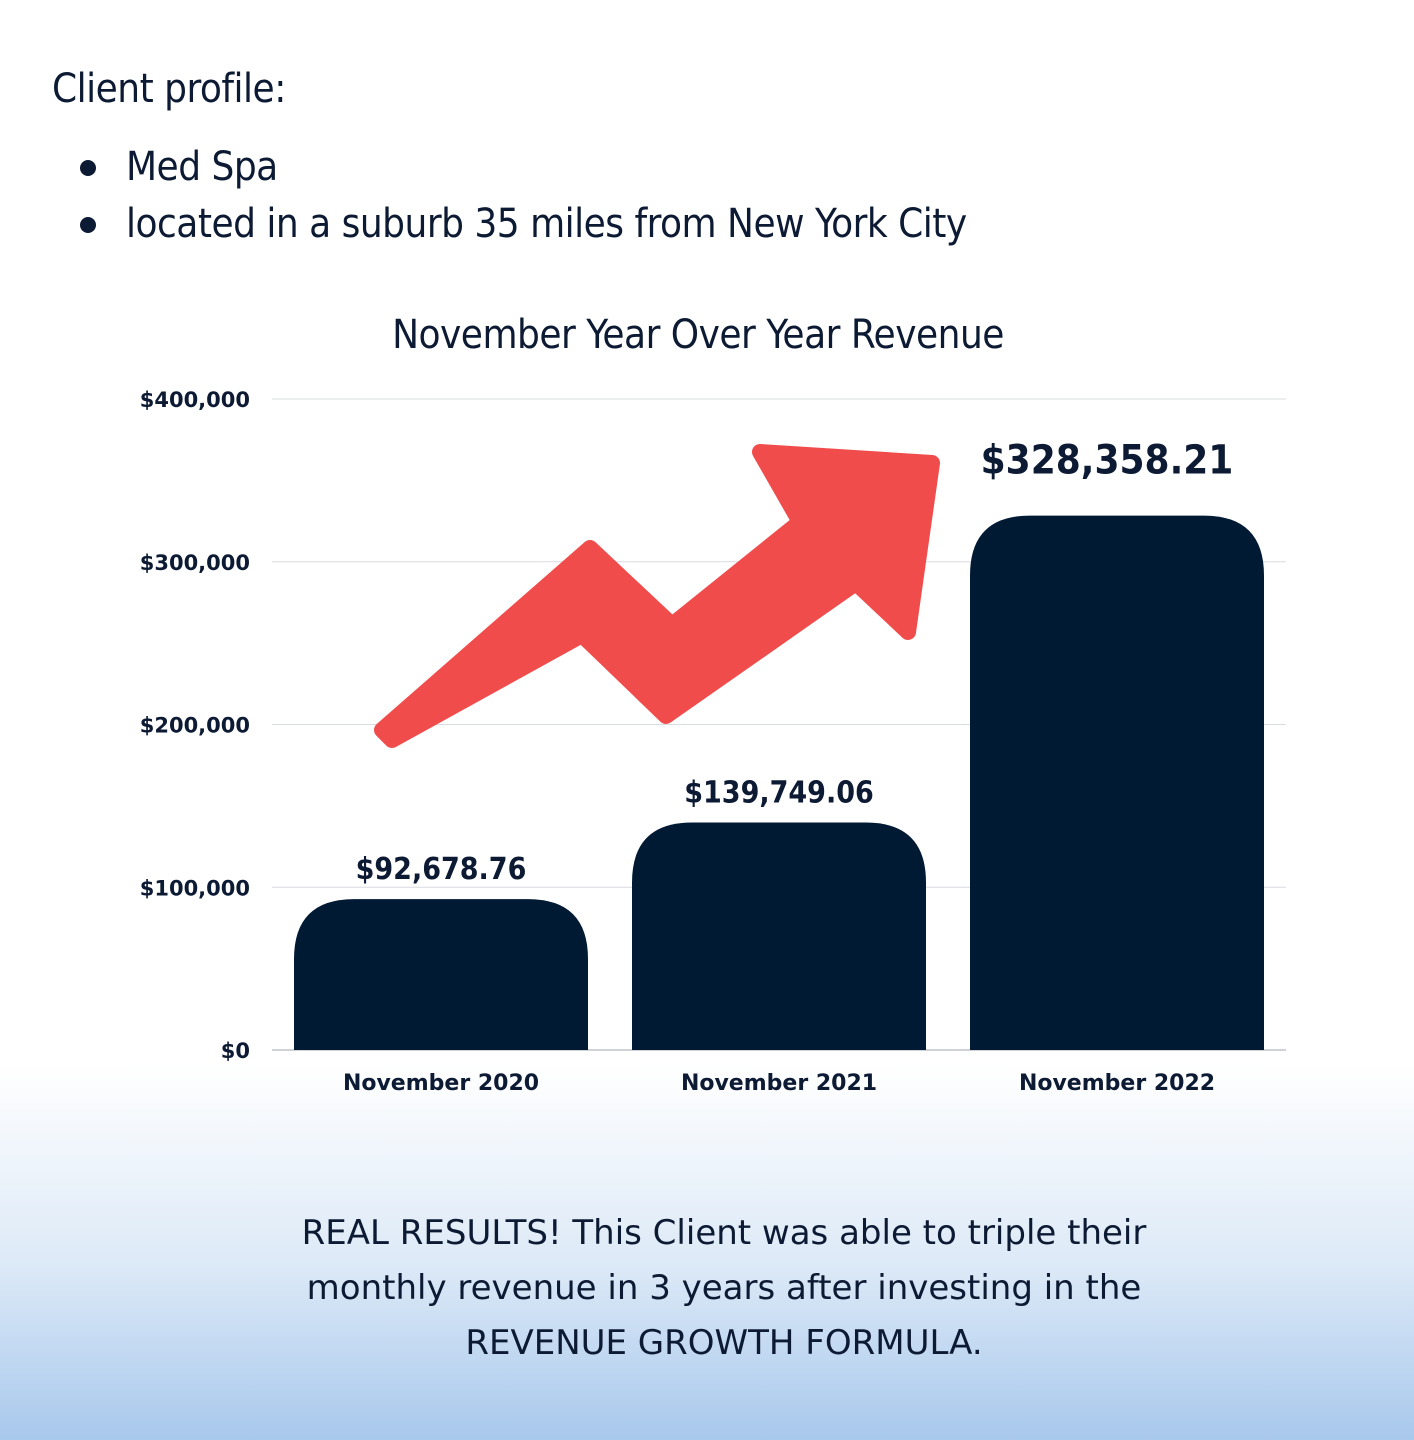 Image resolution: width=1414 pixels, height=1440 pixels. Describe the element at coordinates (195, 888) in the screenshot. I see `y-tick-label: $100,000` at that location.